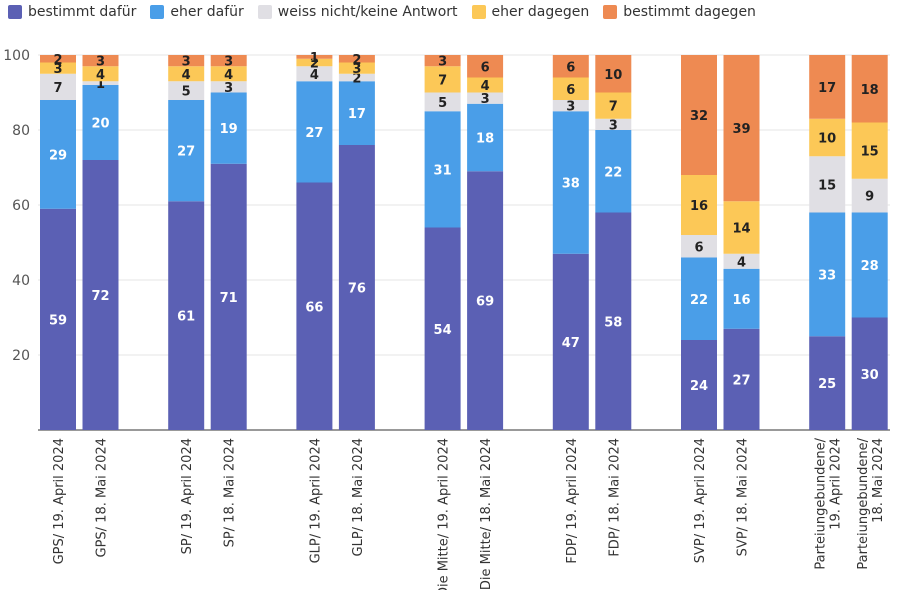 The height and width of the screenshot is (590, 900). Describe the element at coordinates (100, 296) in the screenshot. I see `data-label: 72` at that location.